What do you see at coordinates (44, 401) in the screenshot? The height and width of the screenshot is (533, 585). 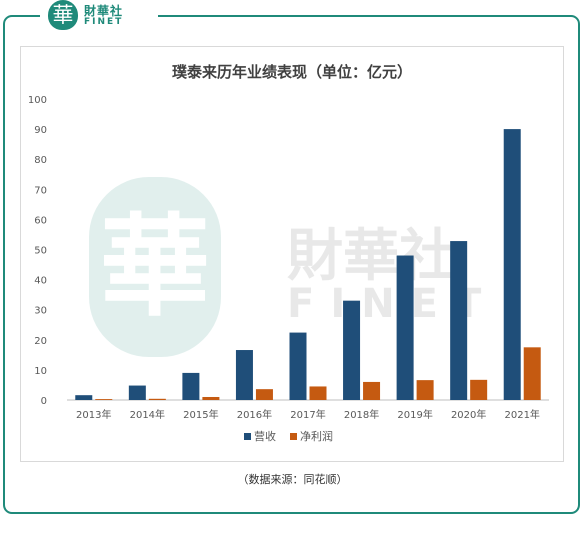 I see `y-tick-label: 0` at bounding box center [44, 401].